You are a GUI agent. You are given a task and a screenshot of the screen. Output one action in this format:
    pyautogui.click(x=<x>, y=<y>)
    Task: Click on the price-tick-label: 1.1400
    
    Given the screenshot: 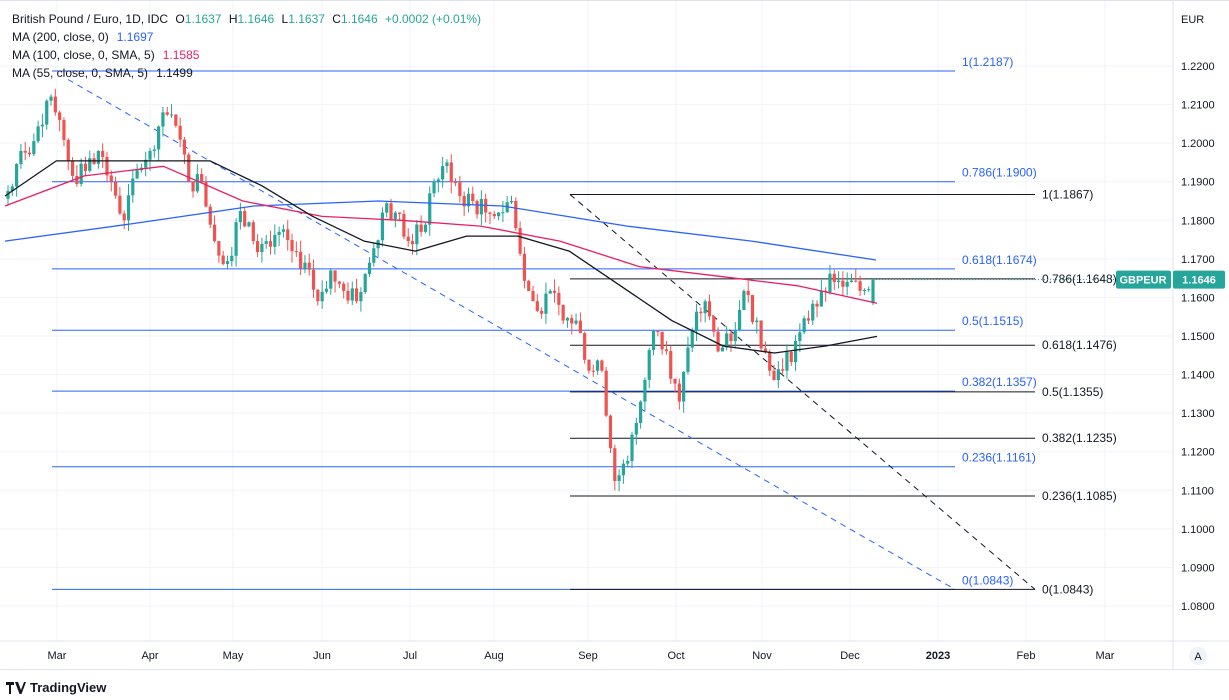 What is the action you would take?
    pyautogui.click(x=1198, y=376)
    